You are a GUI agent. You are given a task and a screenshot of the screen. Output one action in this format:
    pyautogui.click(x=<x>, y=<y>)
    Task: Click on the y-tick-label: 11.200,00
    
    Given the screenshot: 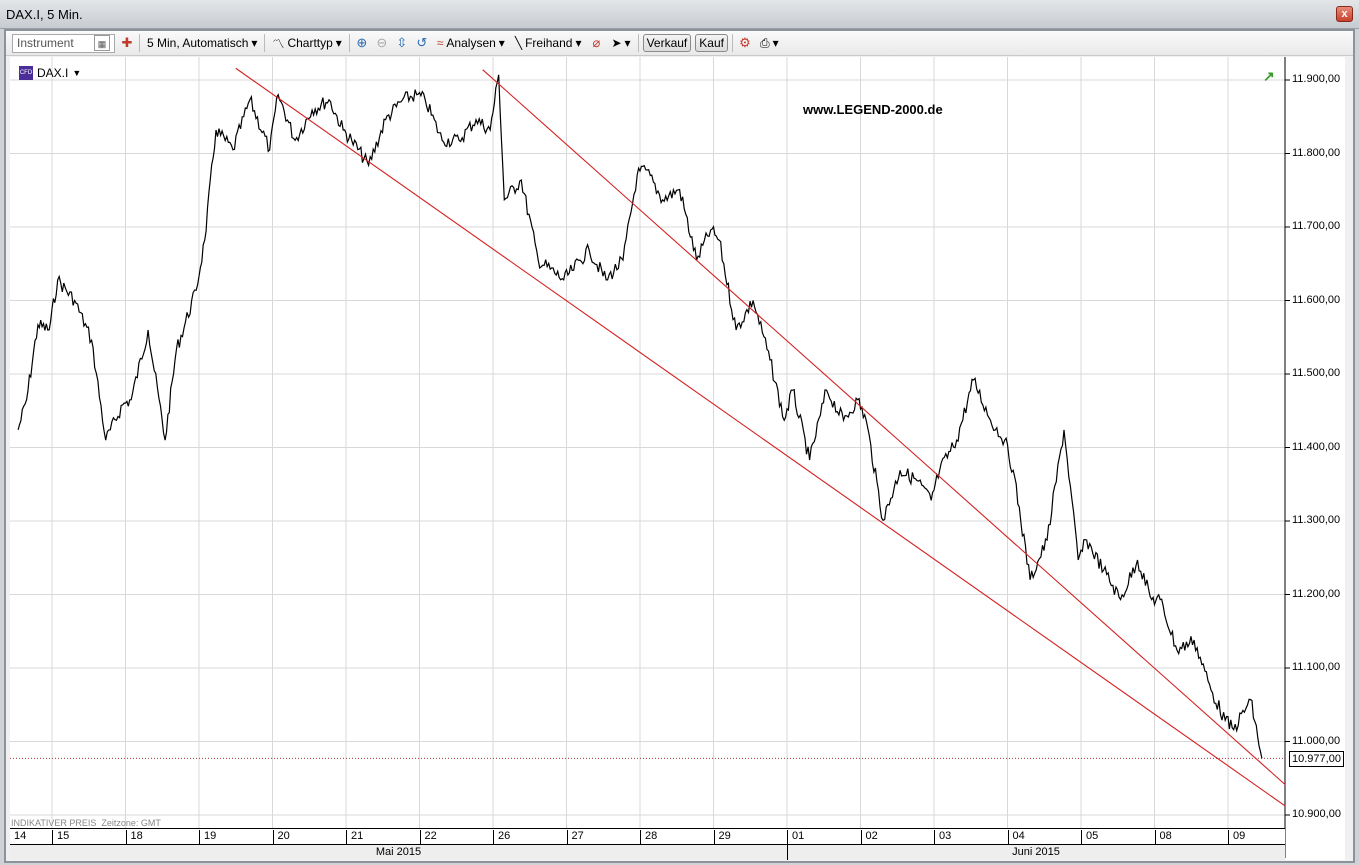 What is the action you would take?
    pyautogui.click(x=1316, y=593)
    